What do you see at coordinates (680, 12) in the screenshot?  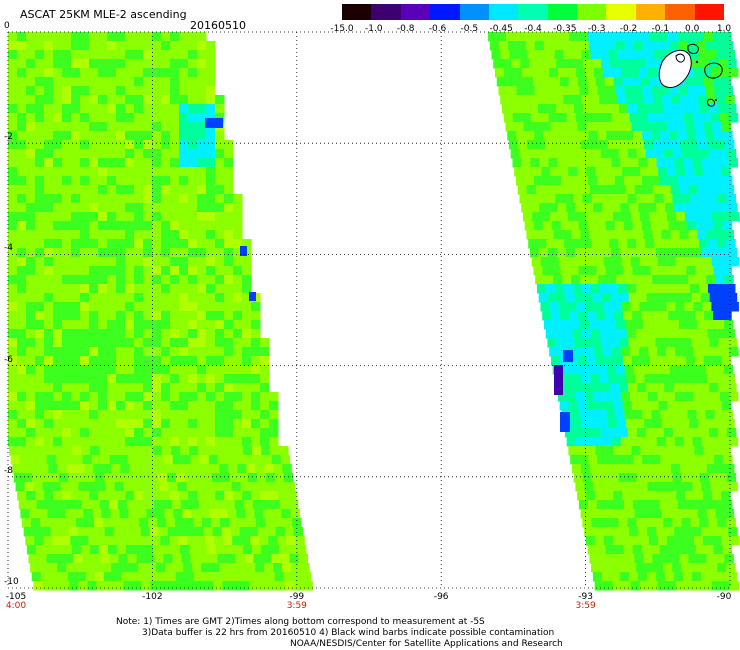 I see `colorbar-swatch` at bounding box center [680, 12].